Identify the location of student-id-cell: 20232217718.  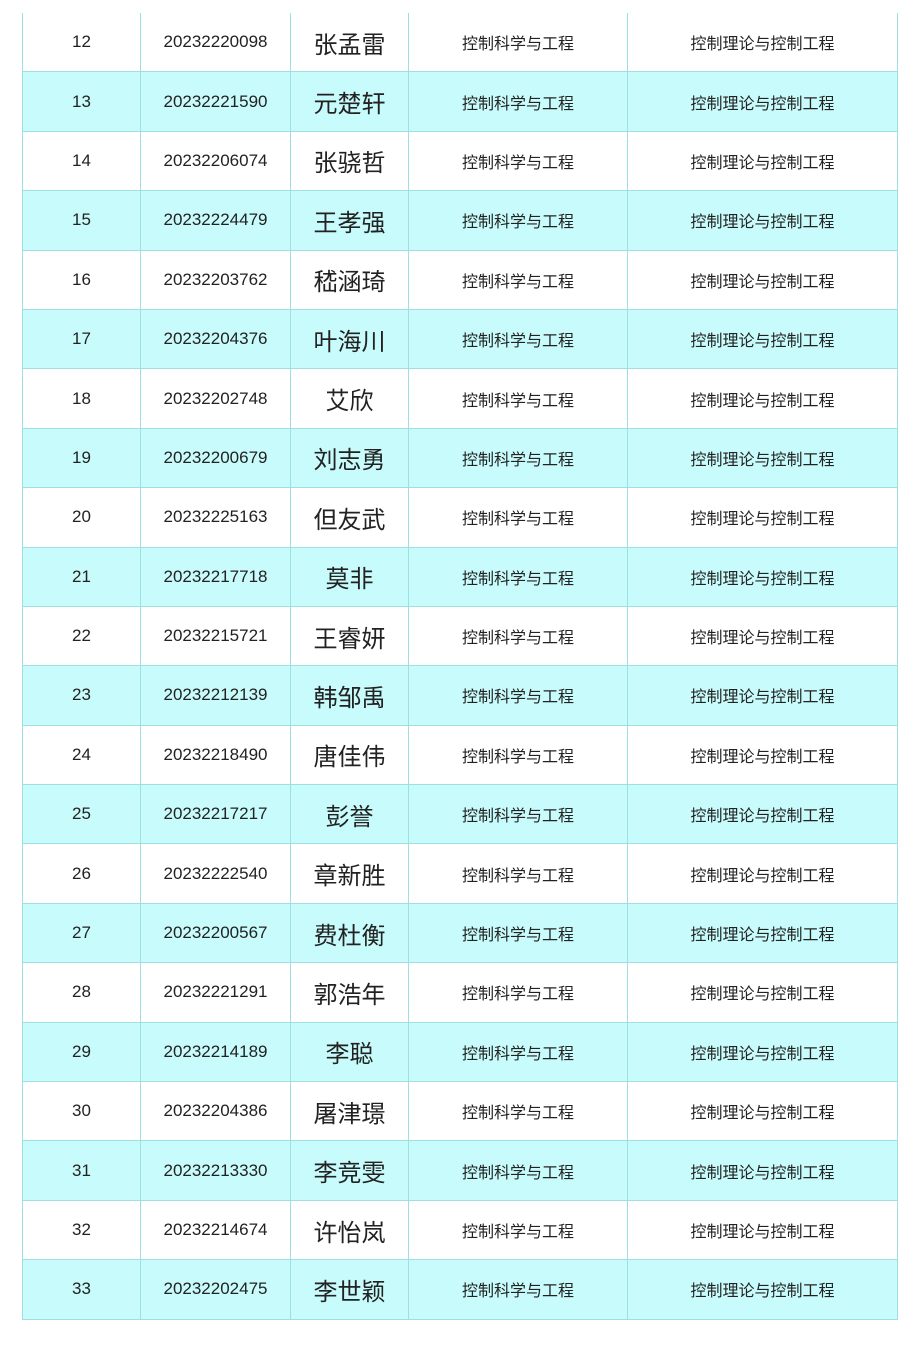
(215, 576).